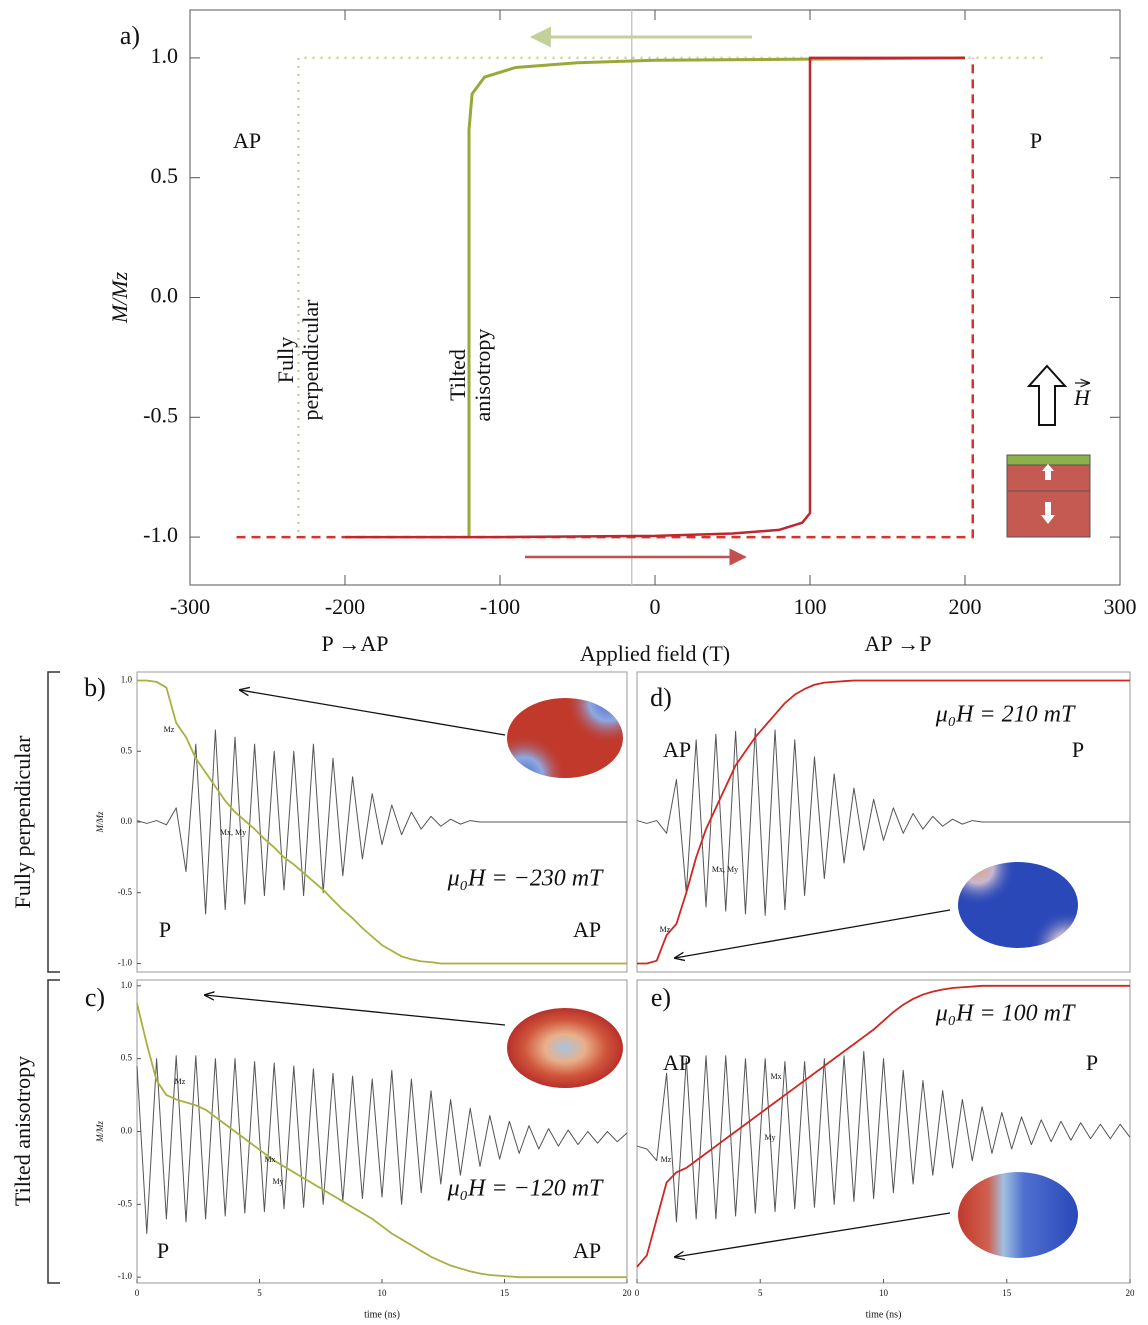 Image resolution: width=1148 pixels, height=1325 pixels. Describe the element at coordinates (1047, 395) in the screenshot. I see `field-arrow-icon` at that location.